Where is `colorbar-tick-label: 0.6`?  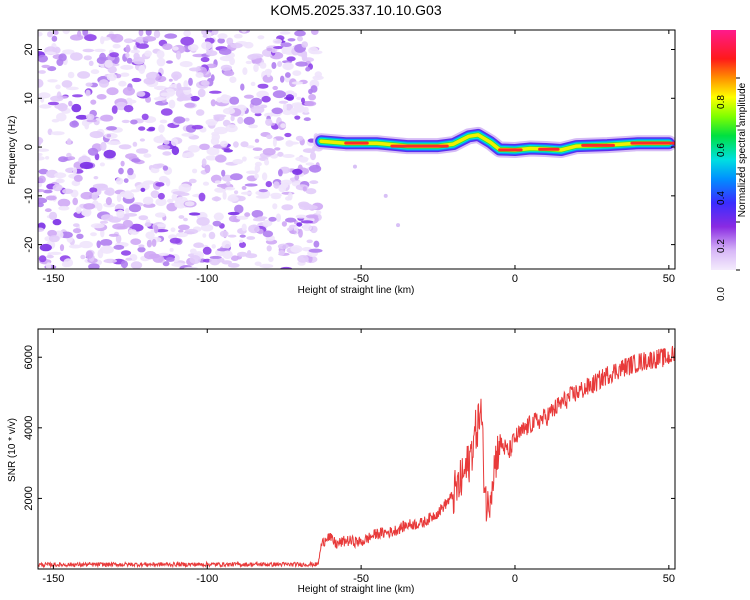 colorbar-tick-label: 0.6 is located at coordinates (721, 150).